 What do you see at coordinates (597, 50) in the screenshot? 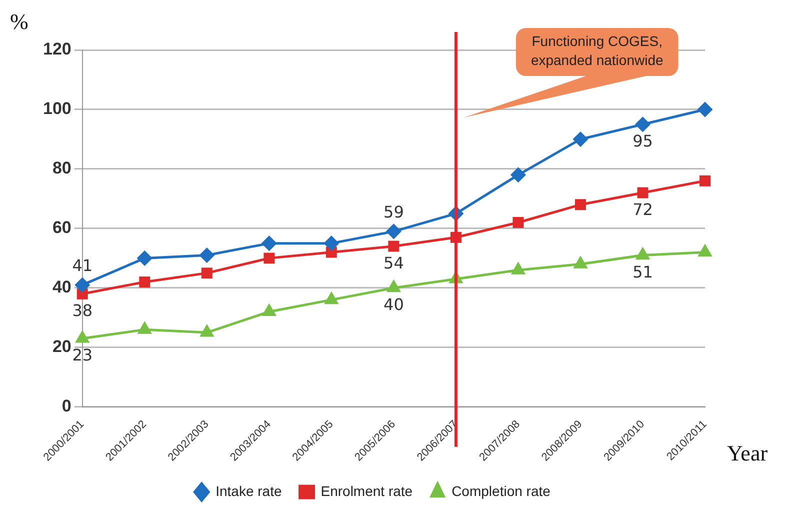
I see `ref-line-label: Functioning COGES, expanded nationwide` at bounding box center [597, 50].